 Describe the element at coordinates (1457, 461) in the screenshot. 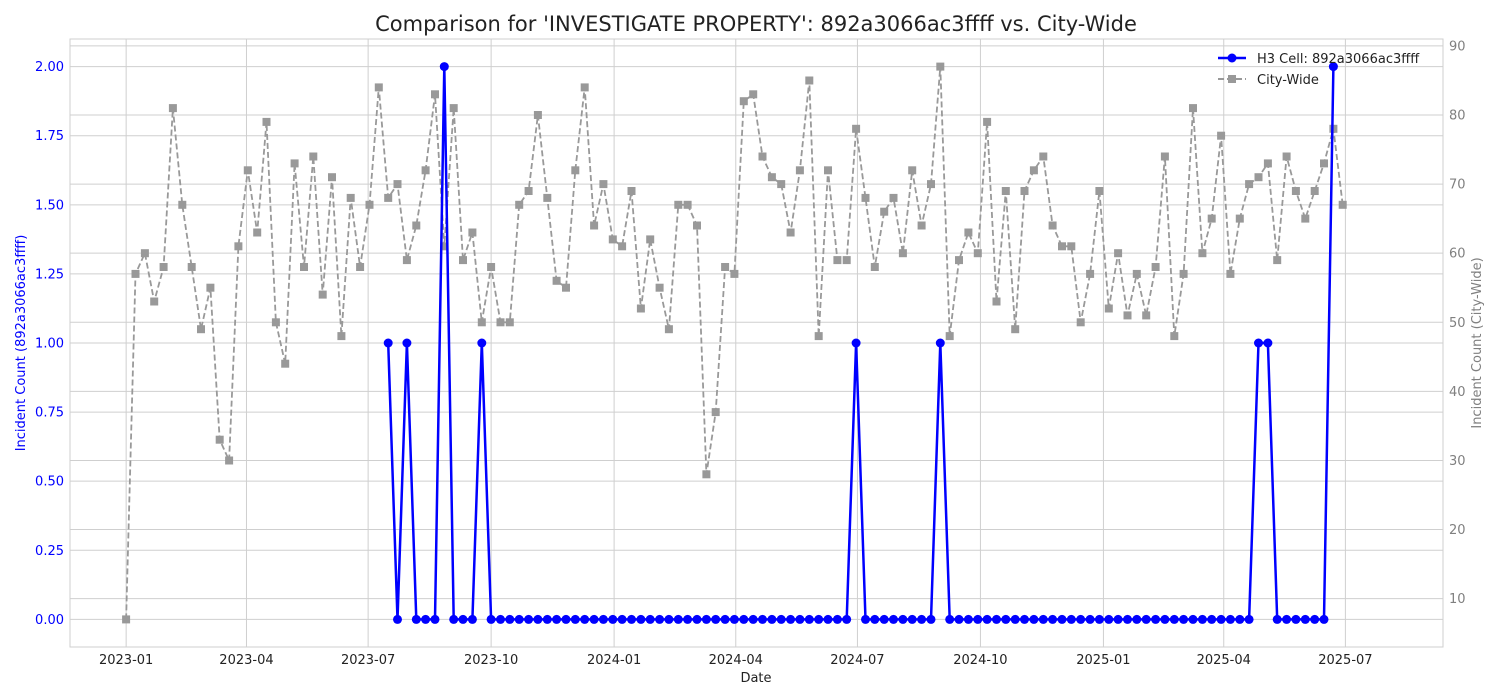

I see `y-tick-label-right: 30` at that location.